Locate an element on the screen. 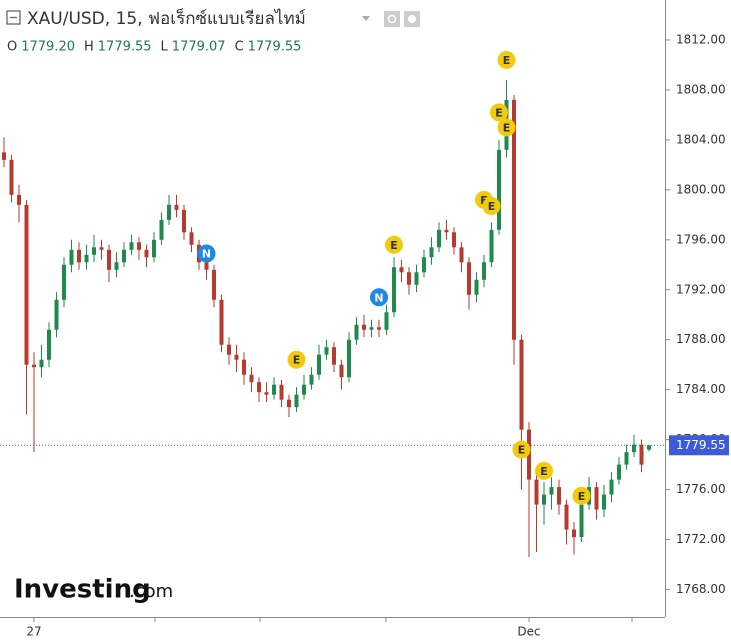 This screenshot has width=731, height=642. ohlc-key: O is located at coordinates (12, 47).